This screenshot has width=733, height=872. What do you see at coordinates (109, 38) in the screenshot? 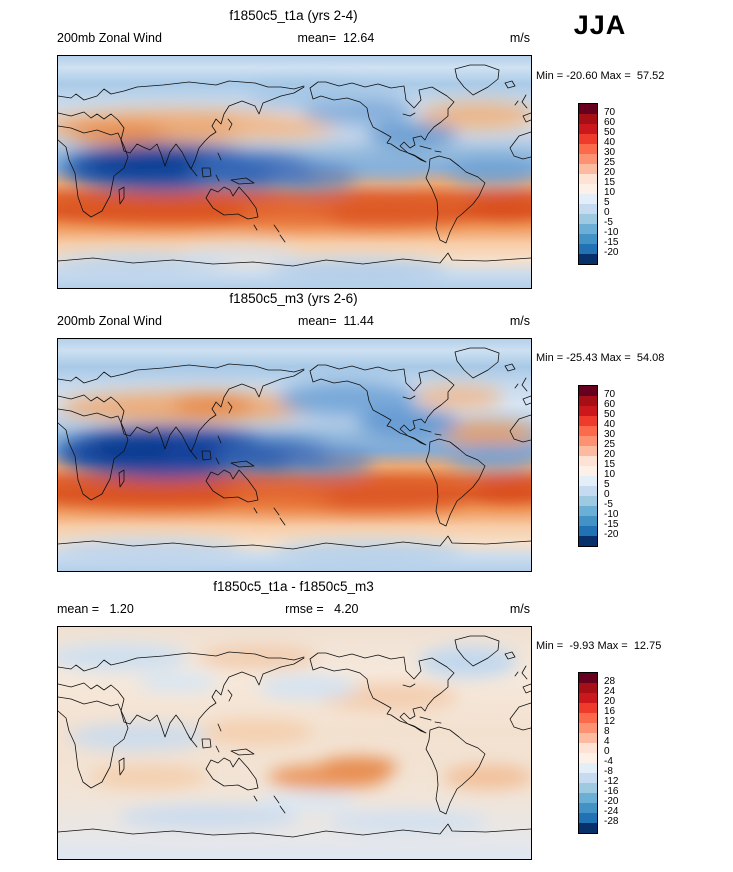
I see `panel-1-variable-label: 200mb Zonal Wind` at bounding box center [109, 38].